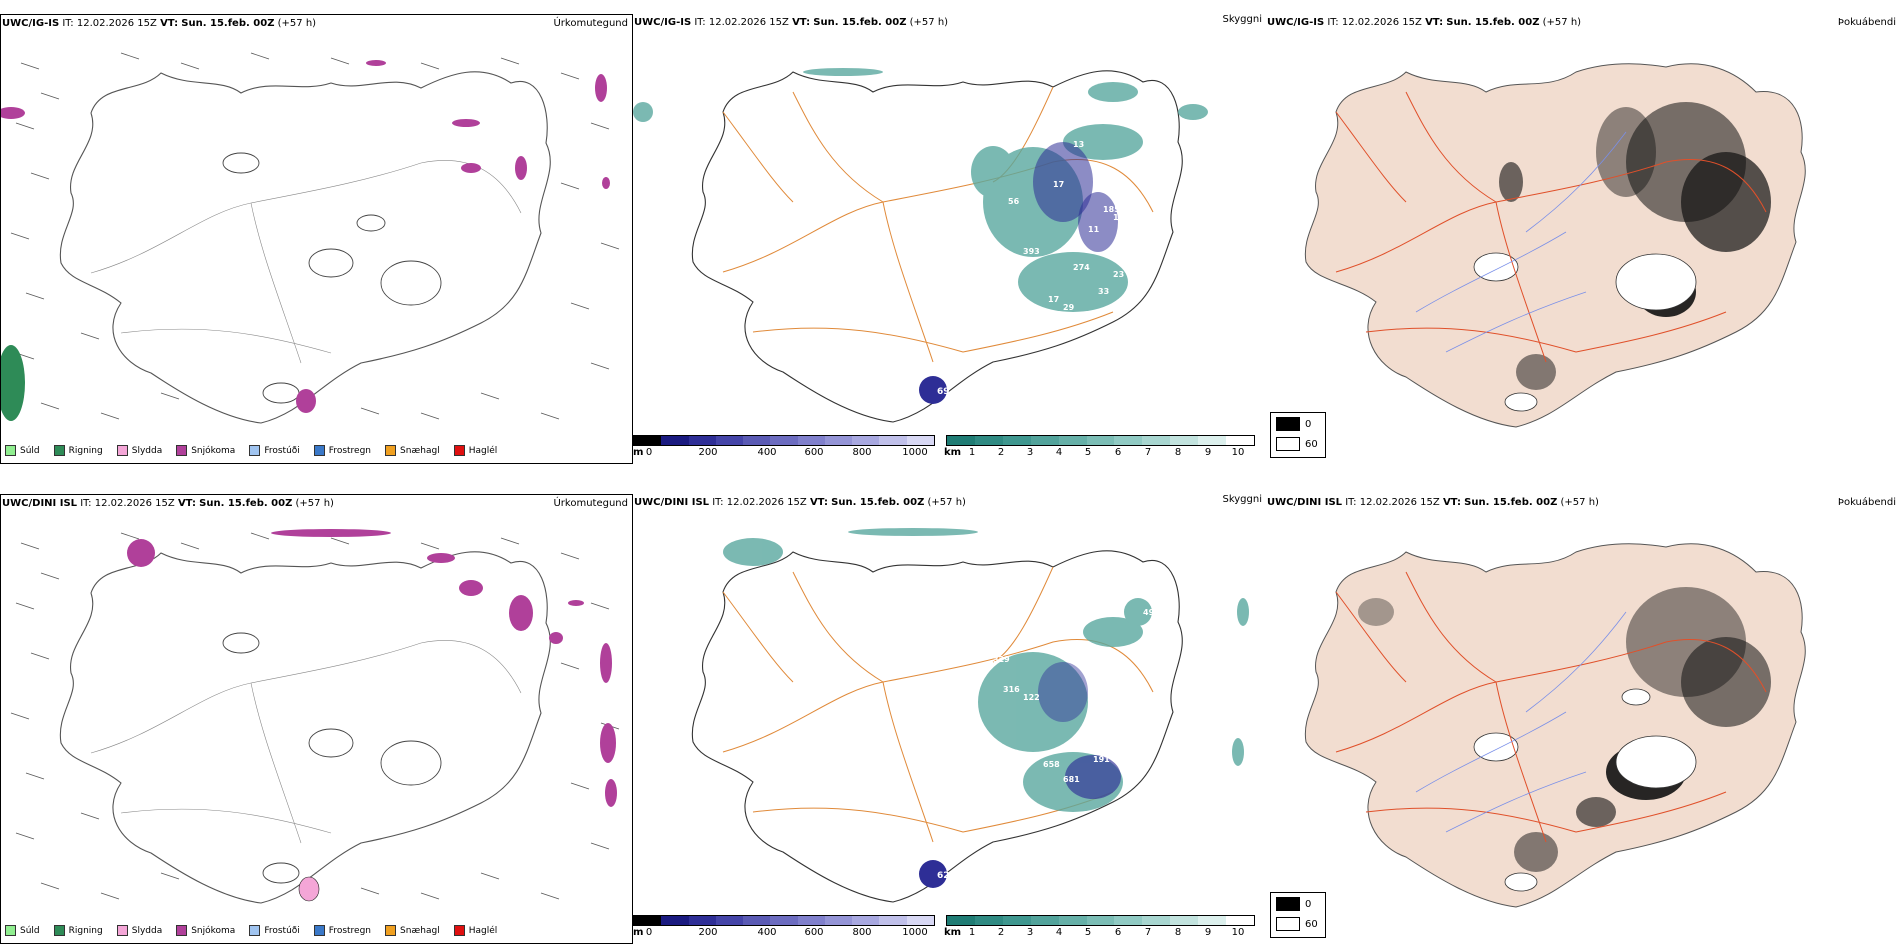 The height and width of the screenshot is (950, 1900). I want to click on fog-fields, so click(1564, 729).